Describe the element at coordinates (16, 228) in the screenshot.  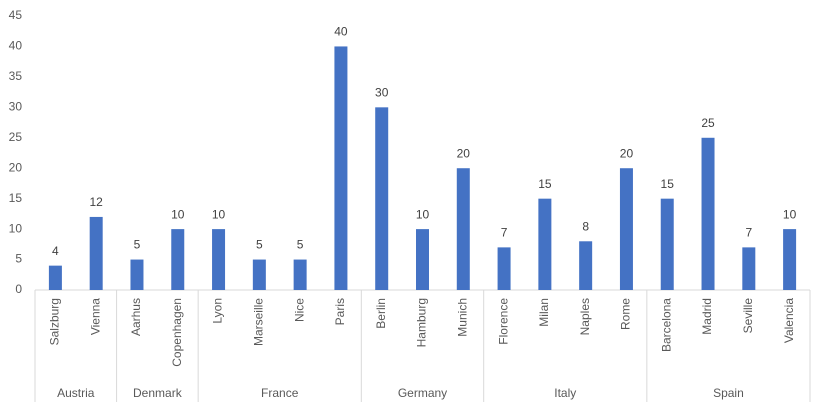
I see `y-tick-label: 10` at that location.